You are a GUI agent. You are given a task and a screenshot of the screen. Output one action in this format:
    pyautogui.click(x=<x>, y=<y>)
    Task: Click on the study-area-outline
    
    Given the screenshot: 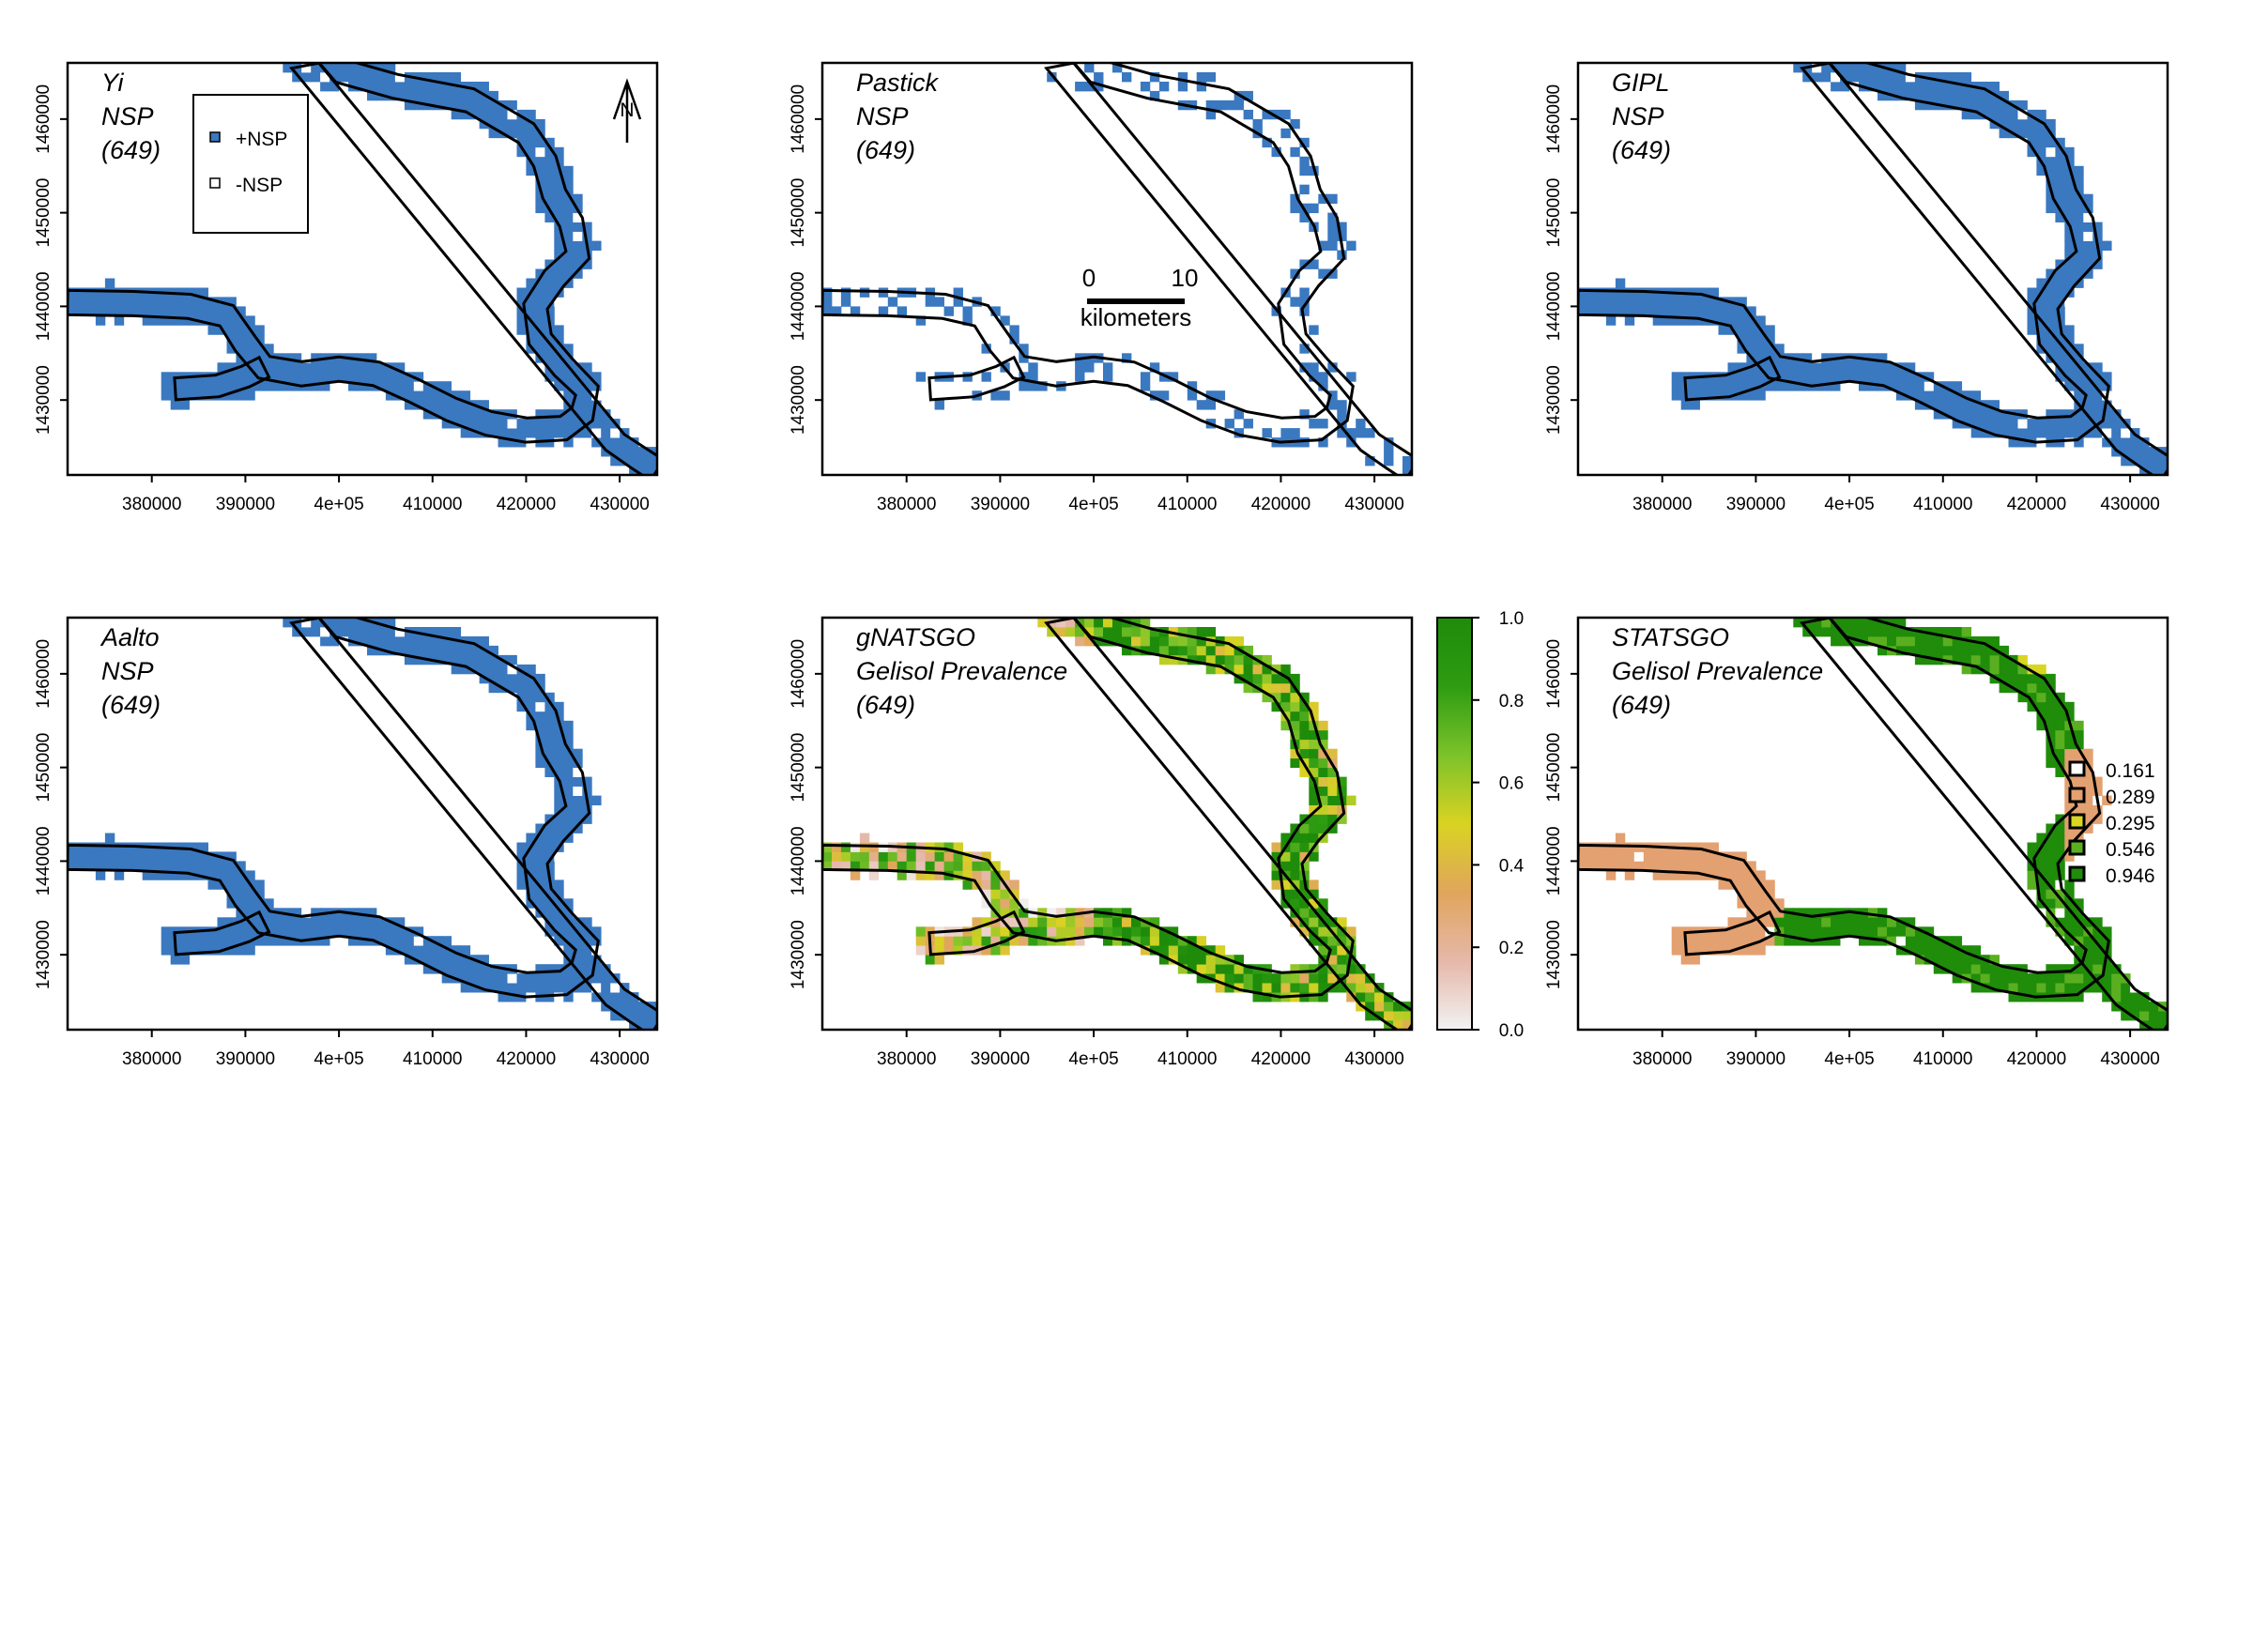 What is the action you would take?
    pyautogui.click(x=362, y=269)
    